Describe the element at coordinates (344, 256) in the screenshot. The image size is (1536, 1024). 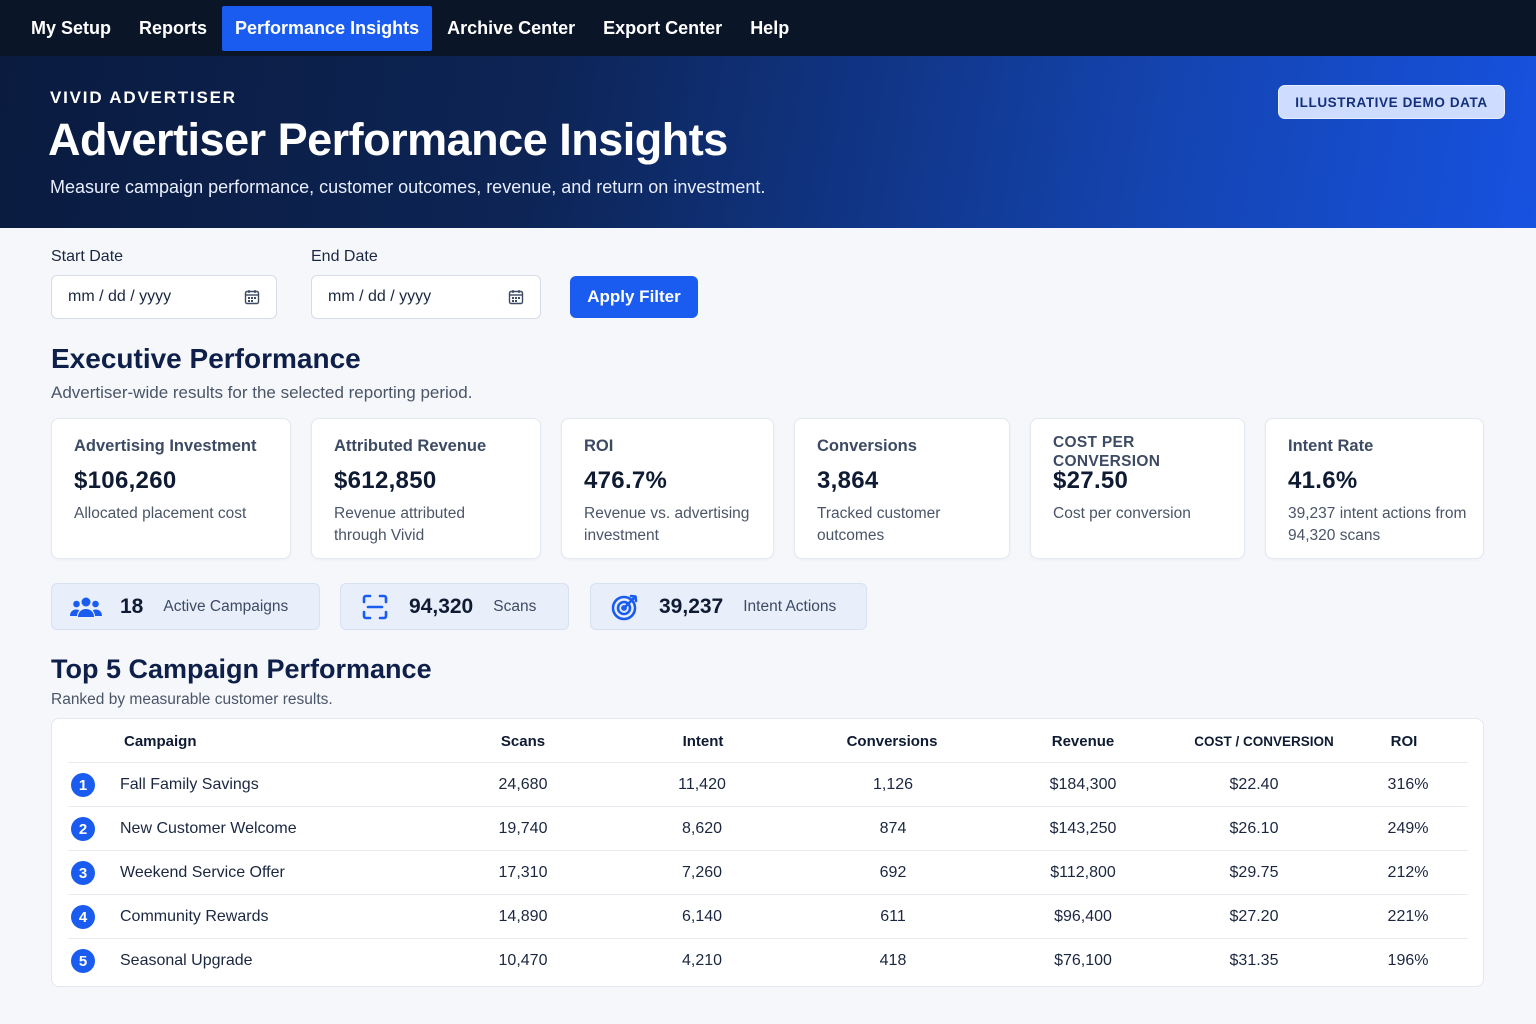
I see `end-date-label: End Date` at that location.